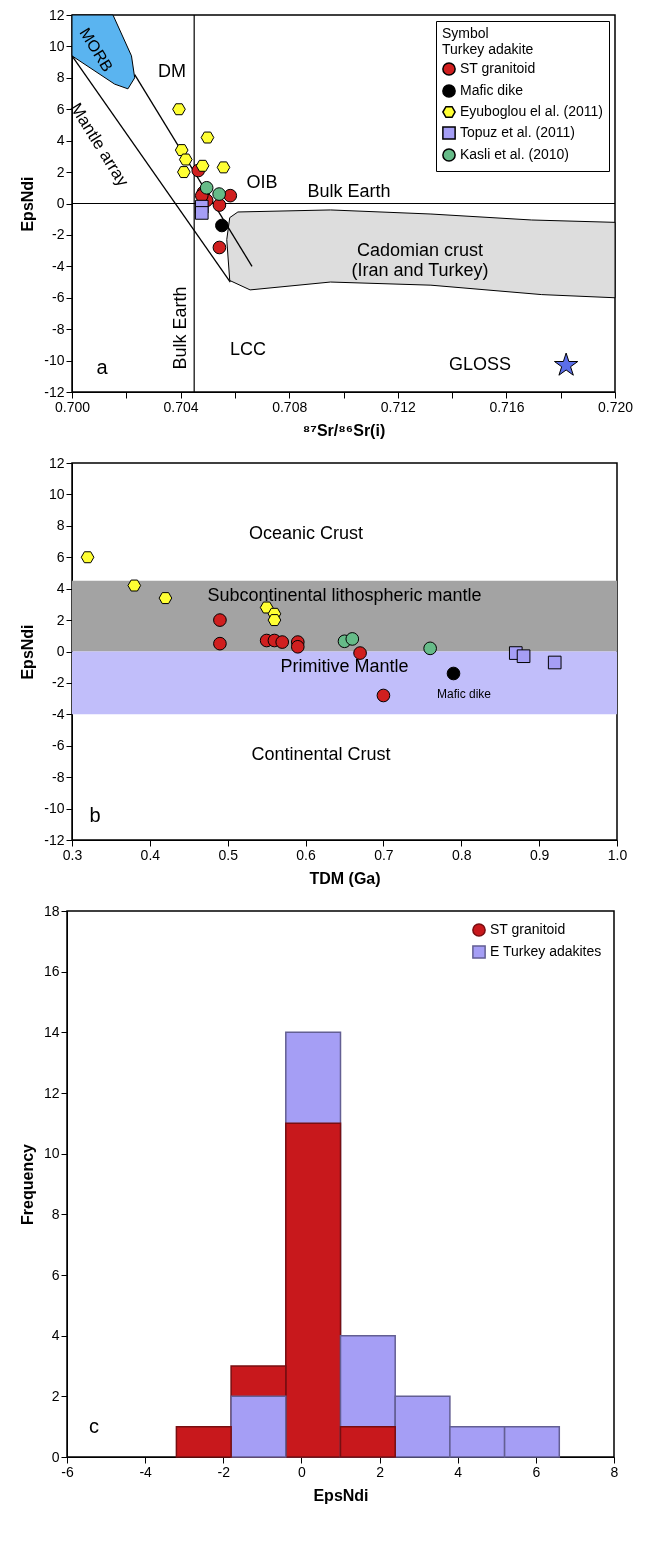 The height and width of the screenshot is (1568, 658). Describe the element at coordinates (507, 406) in the screenshot. I see `x-tick-label: 0.716` at that location.